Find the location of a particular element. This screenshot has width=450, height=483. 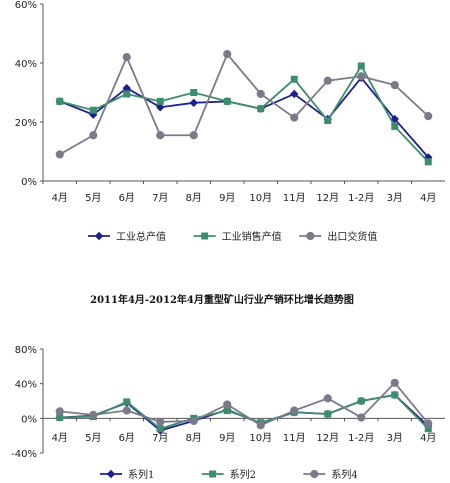

legend-entry: 工业销售产值 is located at coordinates (252, 236).